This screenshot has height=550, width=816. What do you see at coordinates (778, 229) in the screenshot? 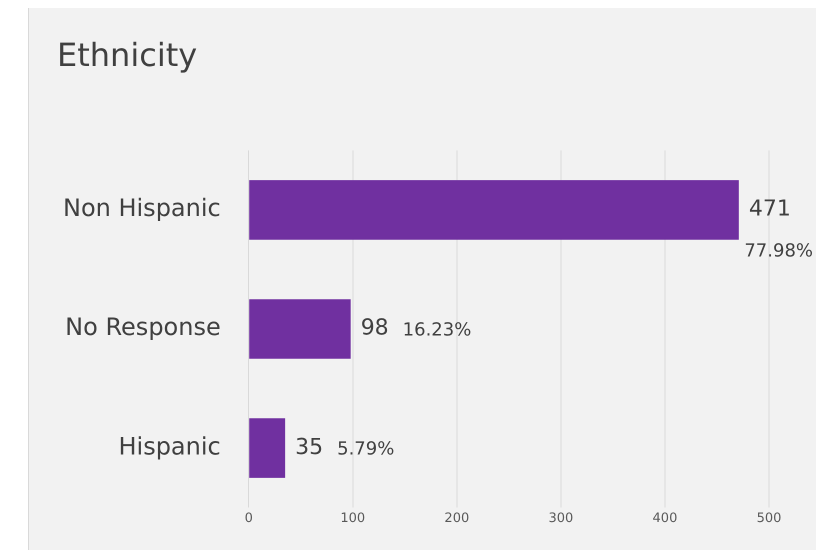
I see `data-label: 471 77.98%` at bounding box center [778, 229].